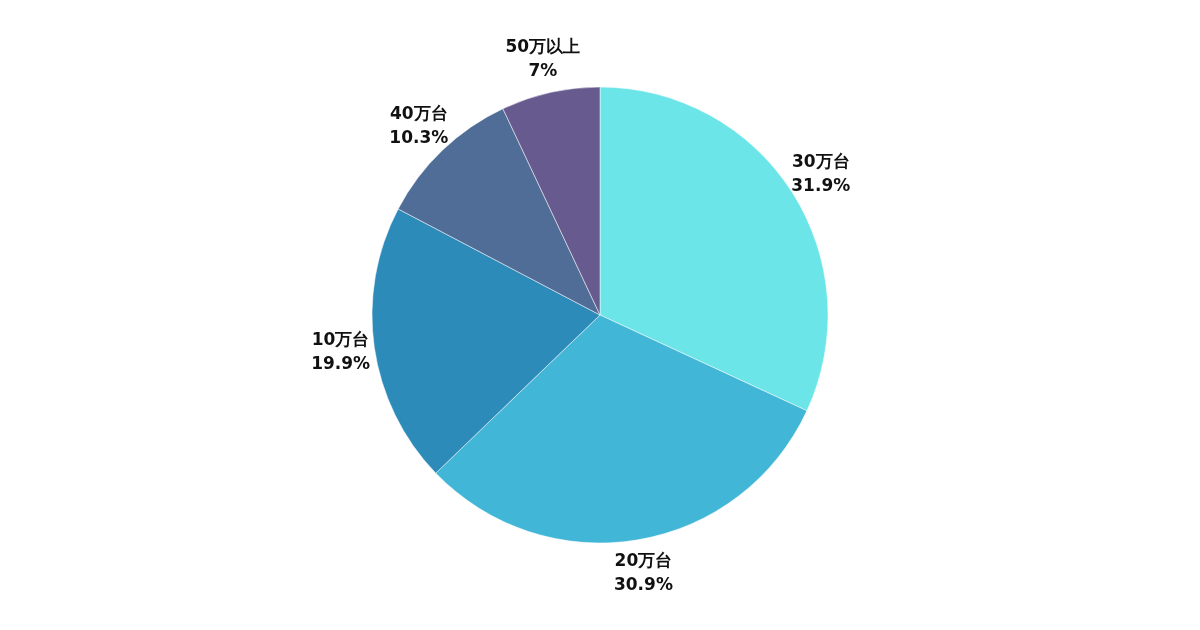 Image resolution: width=1200 pixels, height=630 pixels. What do you see at coordinates (820, 160) in the screenshot?
I see `slice-label: 30万台` at bounding box center [820, 160].